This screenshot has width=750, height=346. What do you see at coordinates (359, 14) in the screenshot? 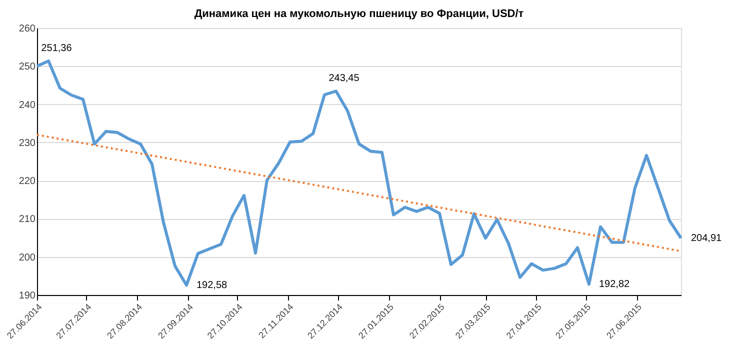
I see `chart-title: Динамика цен на мукомольную пшеницу во Франции, USD/т` at bounding box center [359, 14].